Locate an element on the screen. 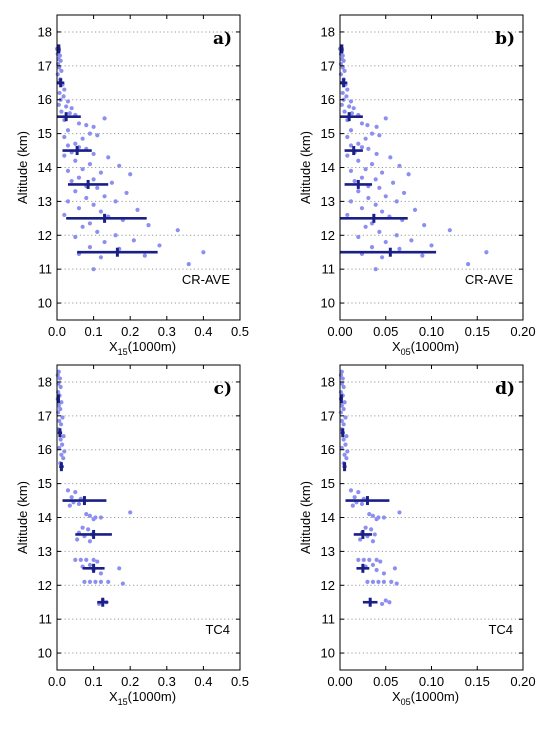 This screenshot has width=540, height=744. panel-label: d) is located at coordinates (505, 389).